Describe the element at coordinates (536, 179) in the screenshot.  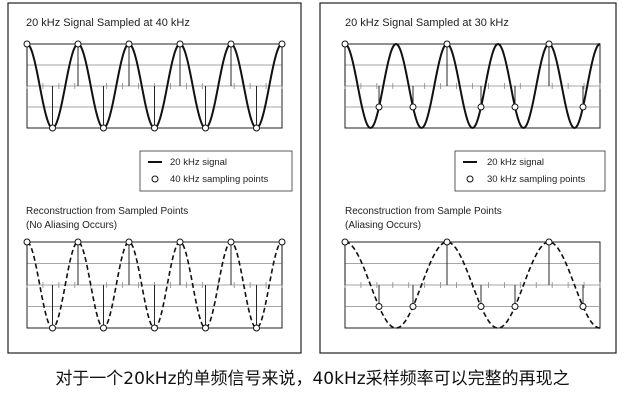
I see `legend-sampling-label: 30 kHz sampling points` at that location.